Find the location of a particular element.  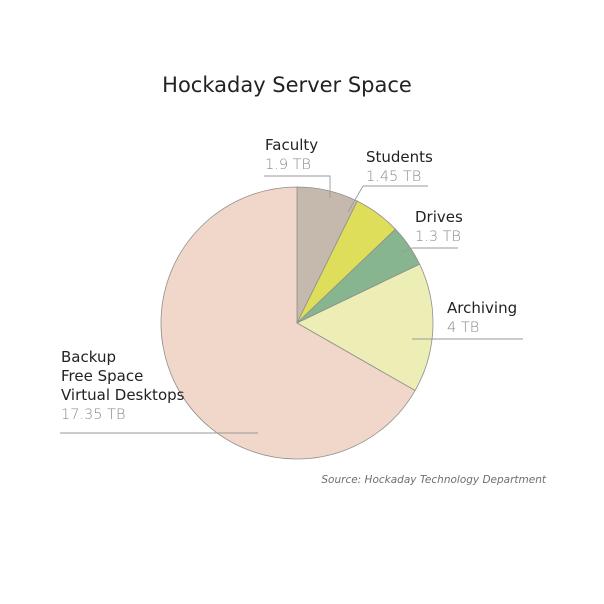

leader-tick-drives is located at coordinates (407, 250).